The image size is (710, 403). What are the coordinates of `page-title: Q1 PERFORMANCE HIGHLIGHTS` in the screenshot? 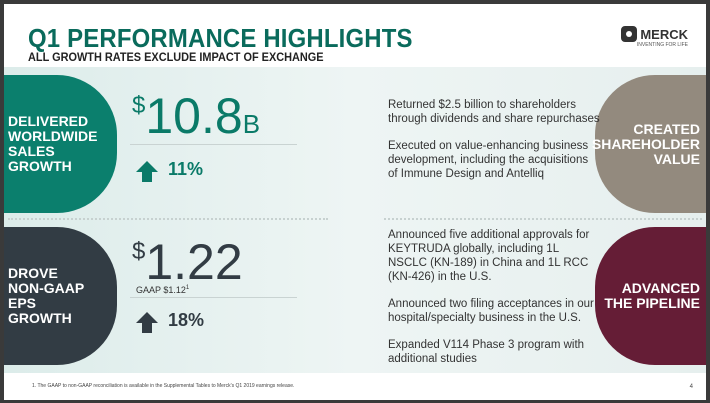 It's located at (220, 38).